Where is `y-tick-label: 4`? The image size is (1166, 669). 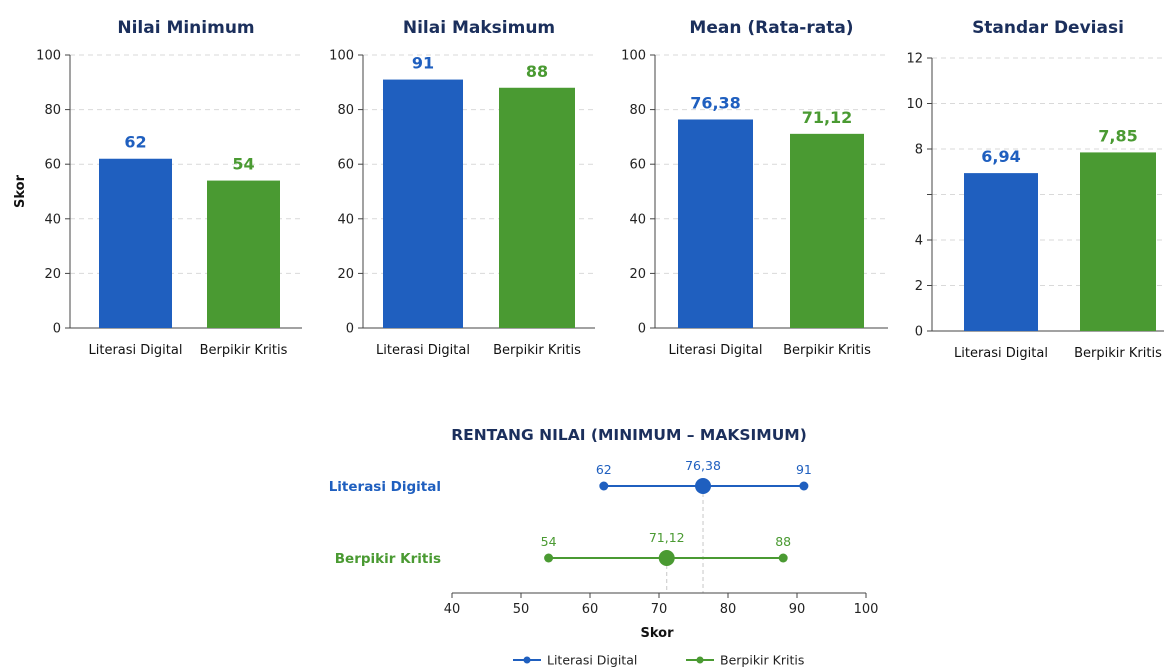
y-tick-label: 4 is located at coordinates (919, 241).